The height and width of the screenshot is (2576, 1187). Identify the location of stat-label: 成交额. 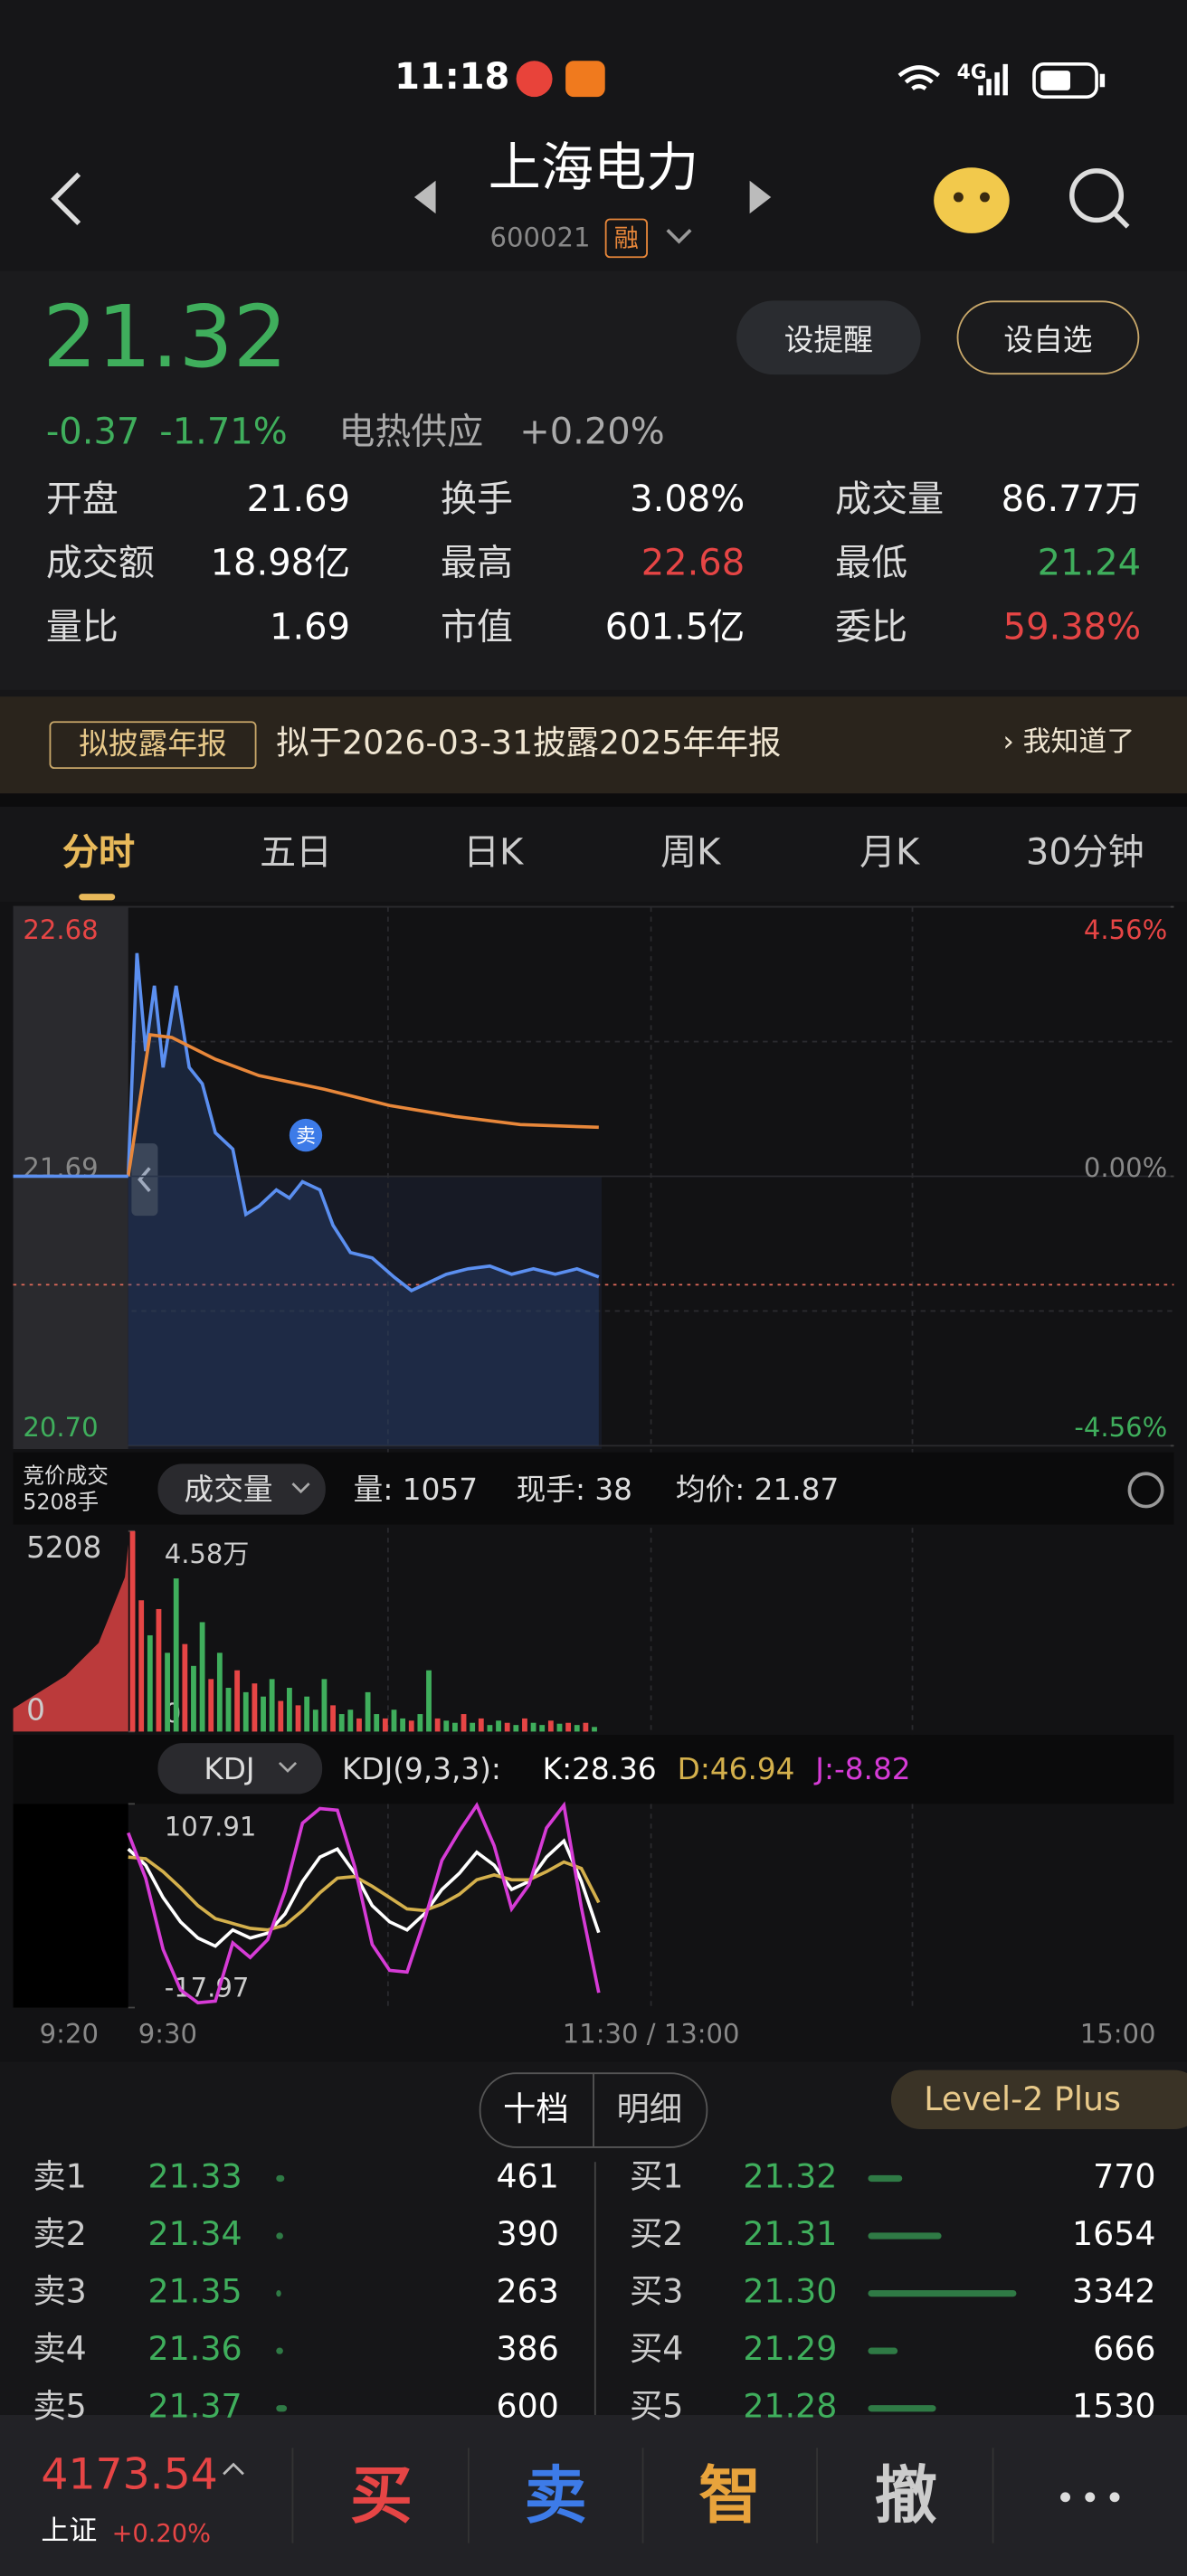
(100, 565).